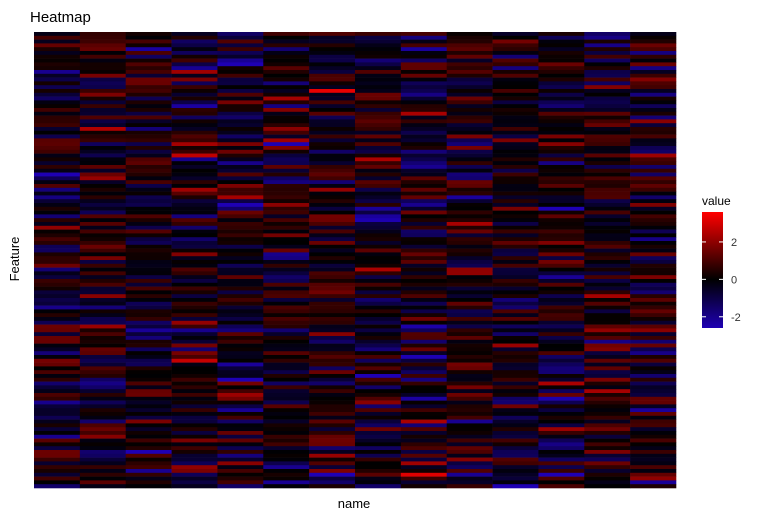 The image size is (757, 518). I want to click on legend-title: value, so click(716, 201).